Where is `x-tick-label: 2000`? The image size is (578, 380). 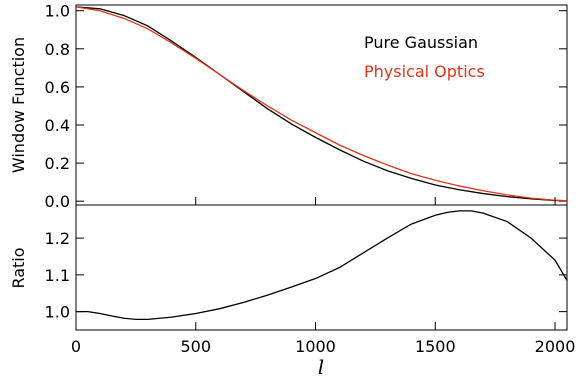
x-tick-label: 2000 is located at coordinates (555, 346).